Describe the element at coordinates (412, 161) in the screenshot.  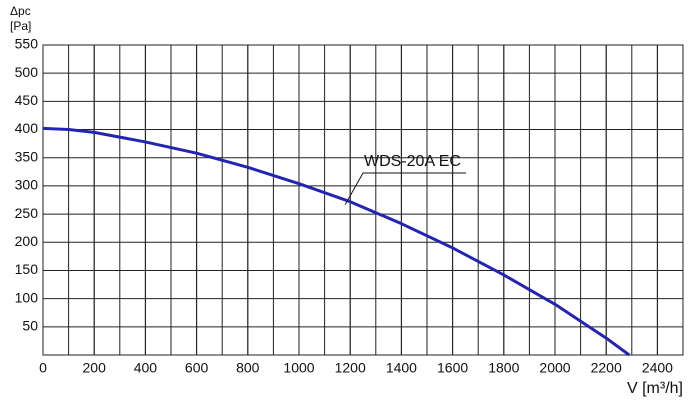
I see `series-label: WDS-20A EC` at that location.